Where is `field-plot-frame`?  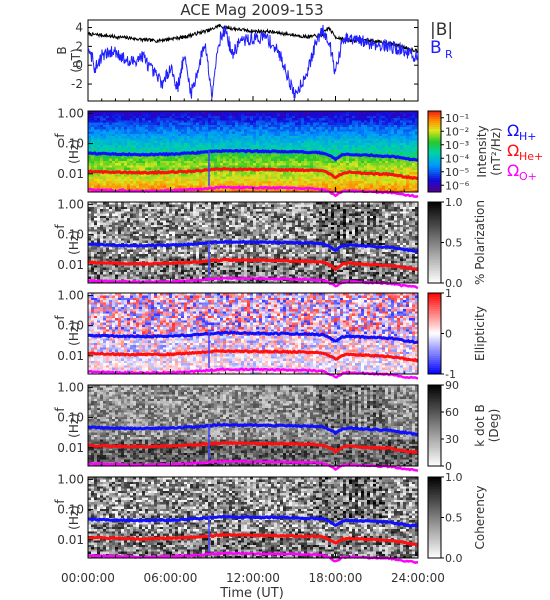 field-plot-frame is located at coordinates (253, 60).